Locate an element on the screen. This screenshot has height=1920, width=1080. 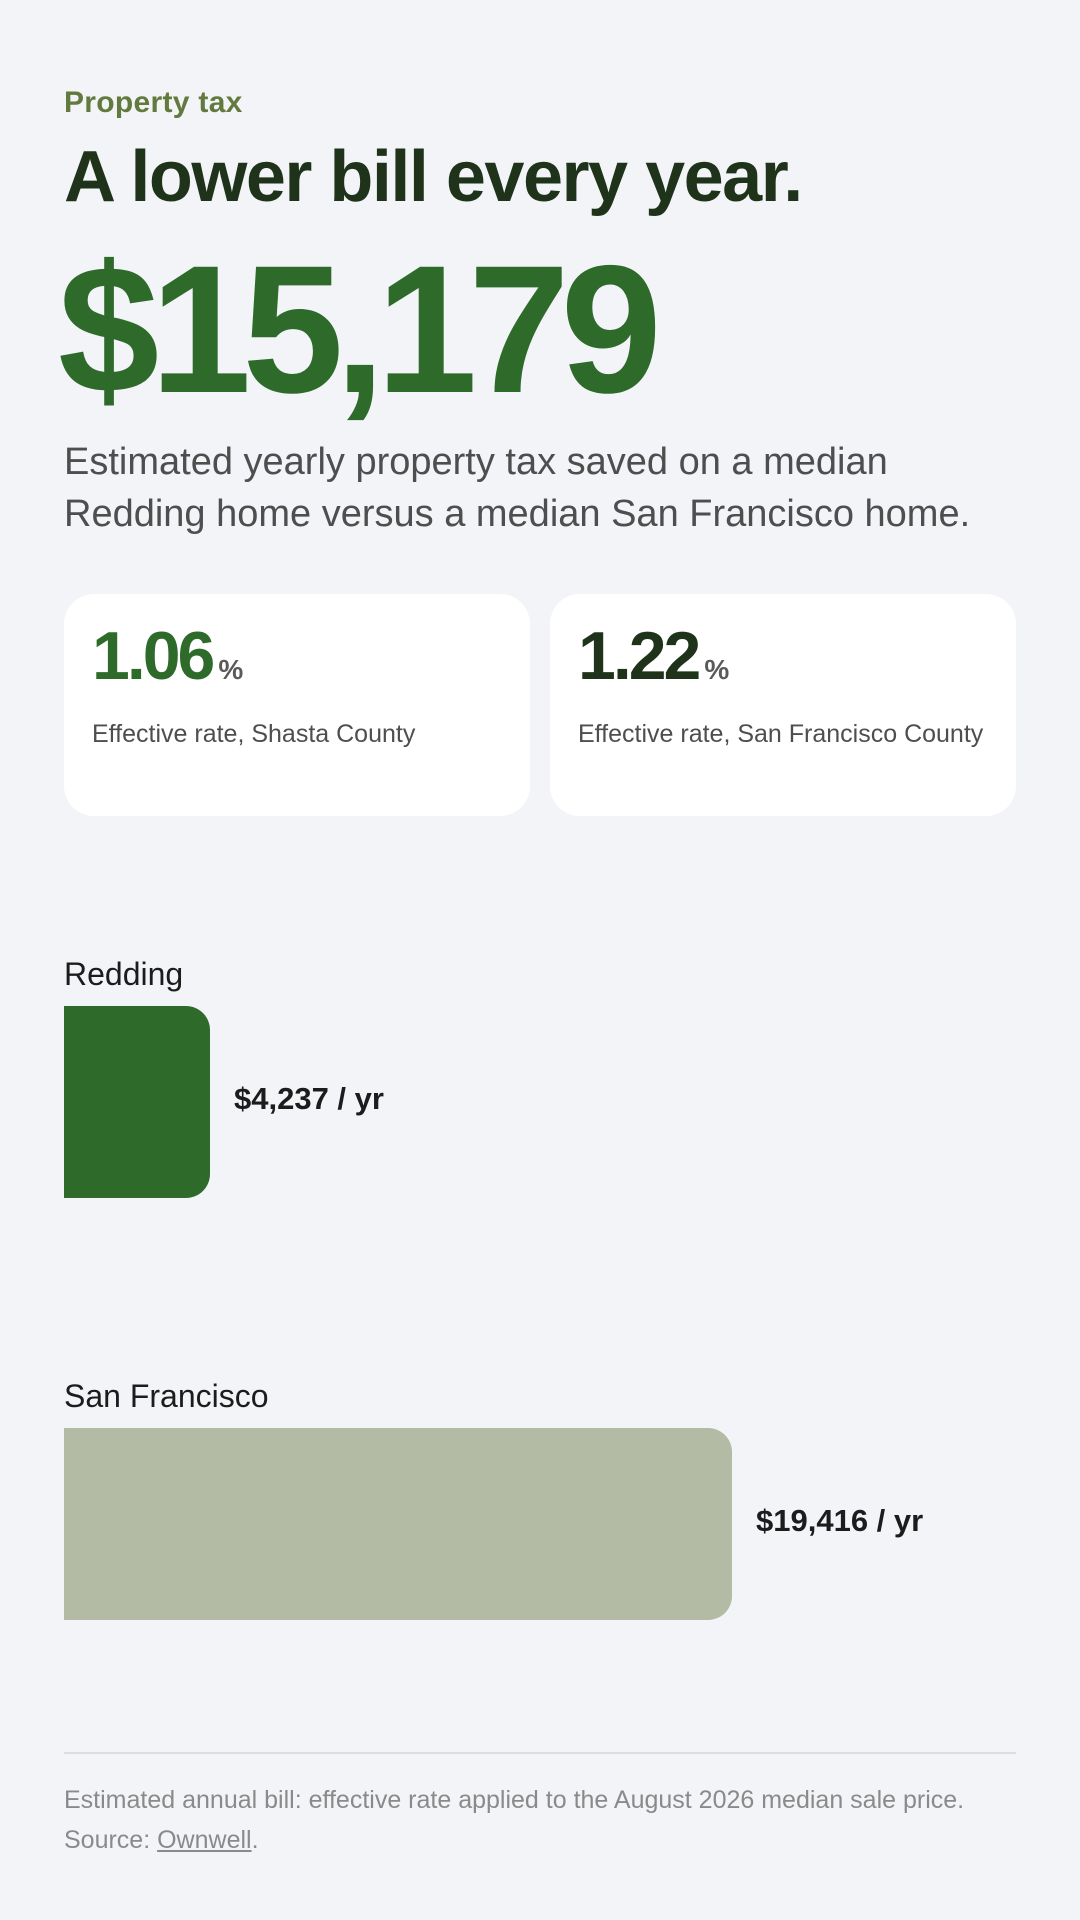
savings-amount: $15,179 is located at coordinates (360, 329).